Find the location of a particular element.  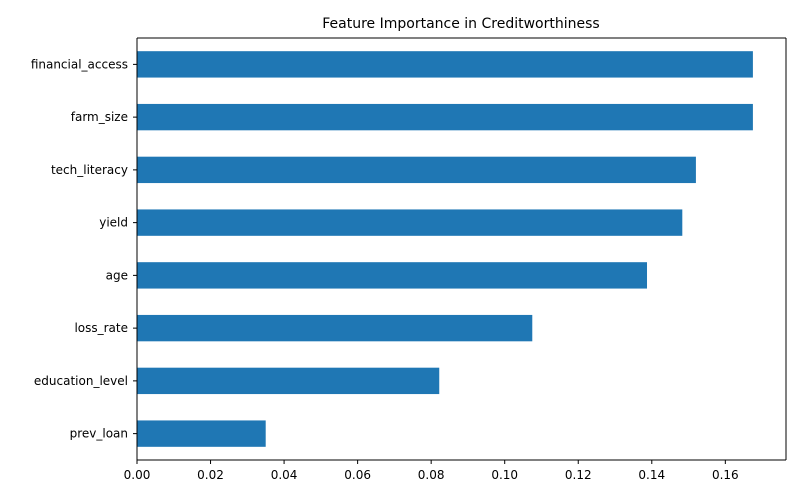

chart-title: Feature Importance in Creditworthiness is located at coordinates (460, 24).